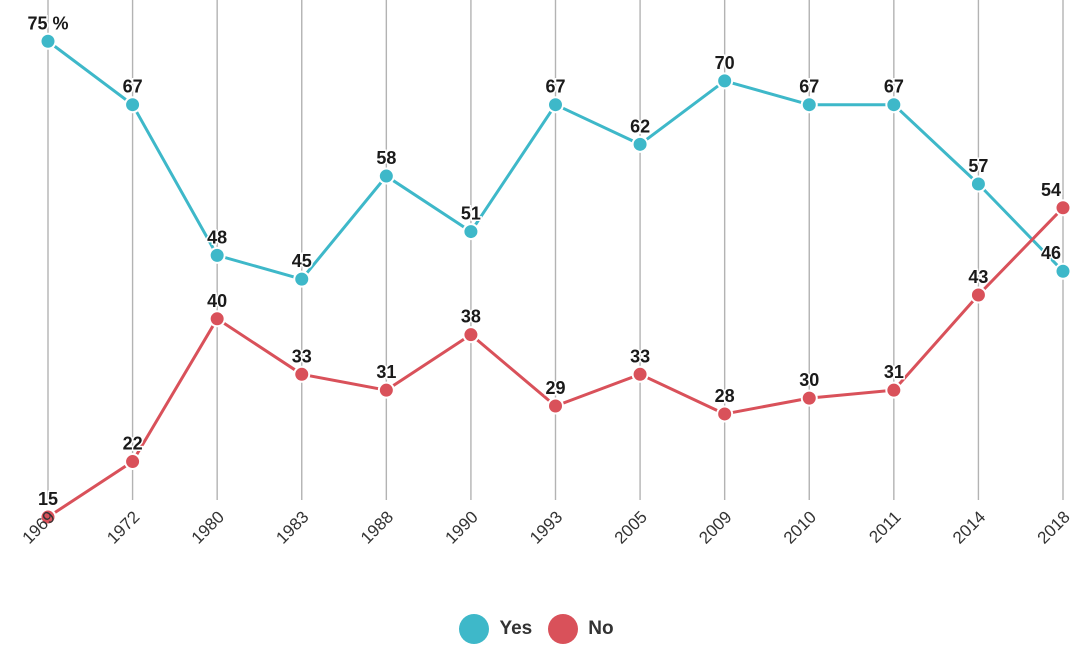 This screenshot has width=1073, height=646. What do you see at coordinates (640, 144) in the screenshot?
I see `point-yes-2005` at bounding box center [640, 144].